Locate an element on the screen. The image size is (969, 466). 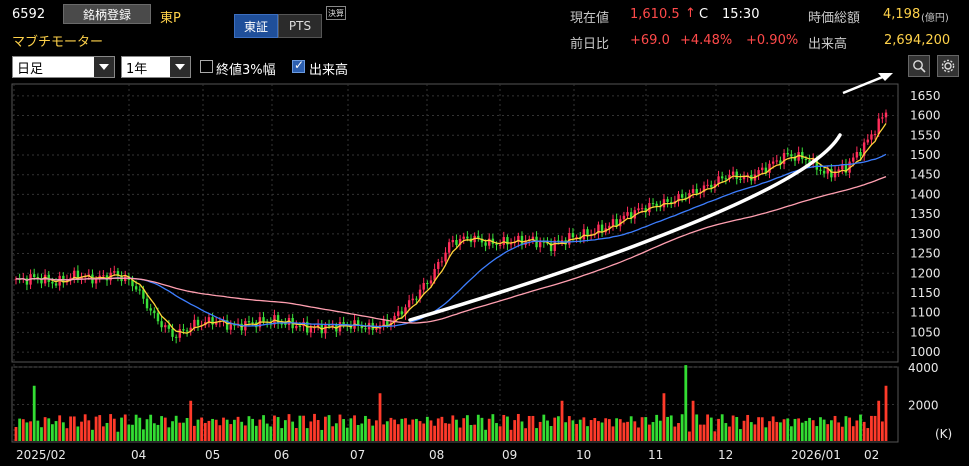
tab-tosho: 東証 is located at coordinates (256, 26).